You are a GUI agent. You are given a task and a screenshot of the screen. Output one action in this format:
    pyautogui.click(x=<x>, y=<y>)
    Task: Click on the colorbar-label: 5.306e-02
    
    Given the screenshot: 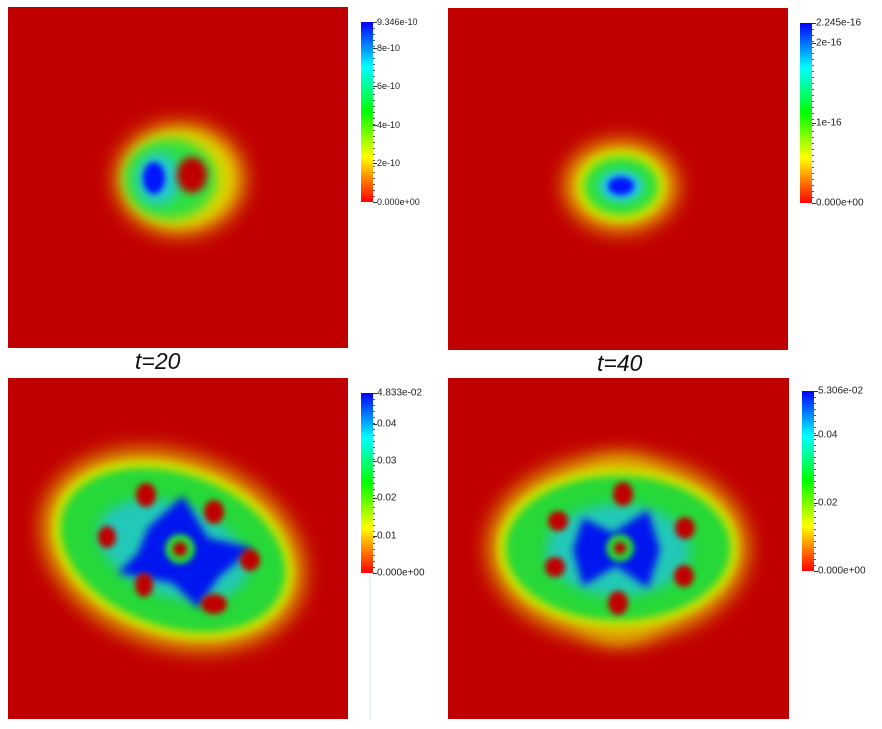 What is the action you would take?
    pyautogui.click(x=841, y=391)
    